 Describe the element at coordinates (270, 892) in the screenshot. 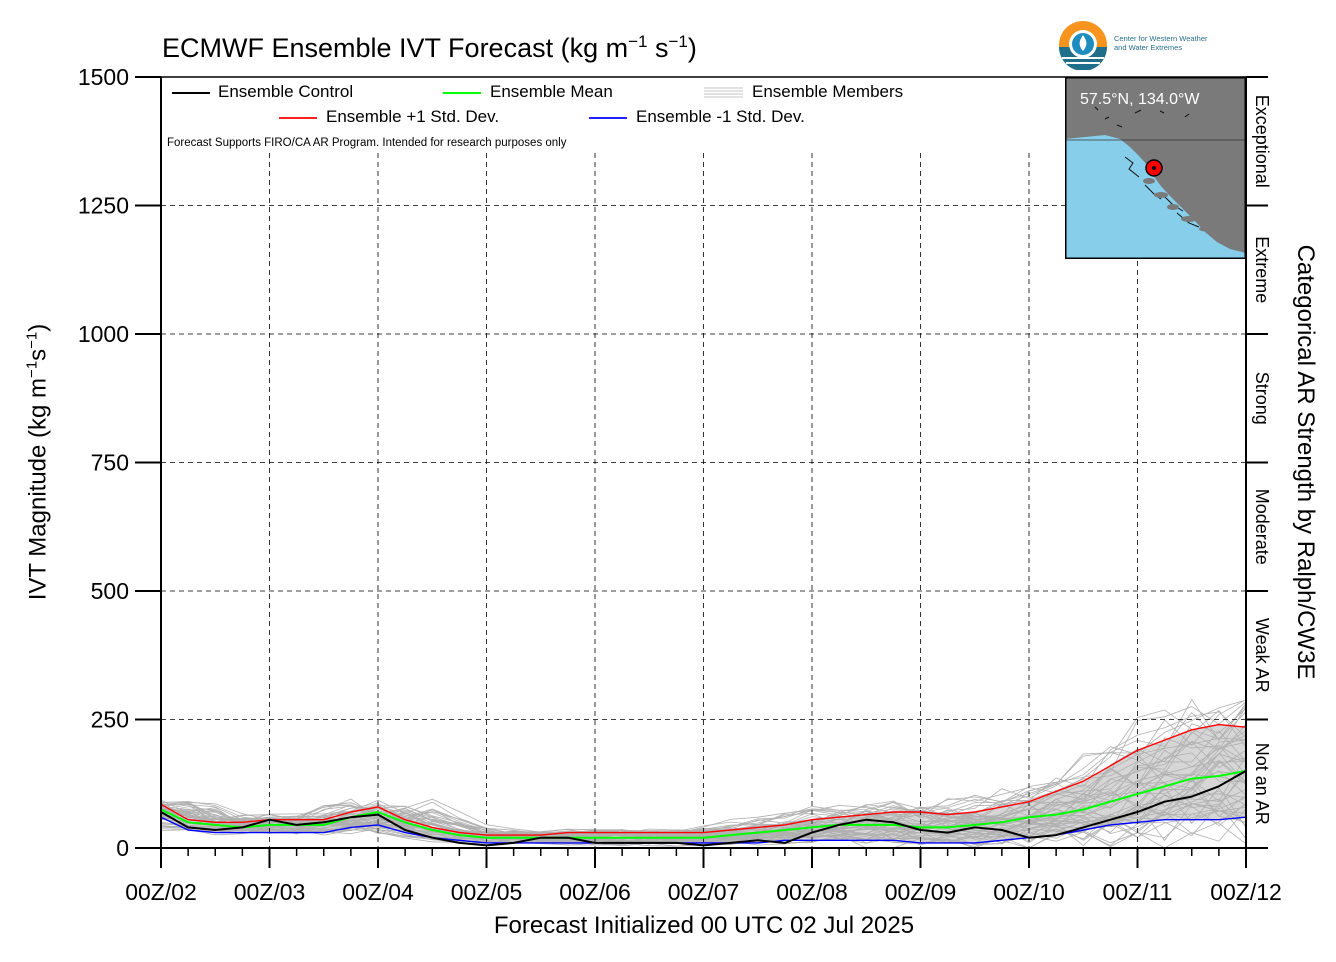

I see `x-tick-label: 00Z/03` at that location.